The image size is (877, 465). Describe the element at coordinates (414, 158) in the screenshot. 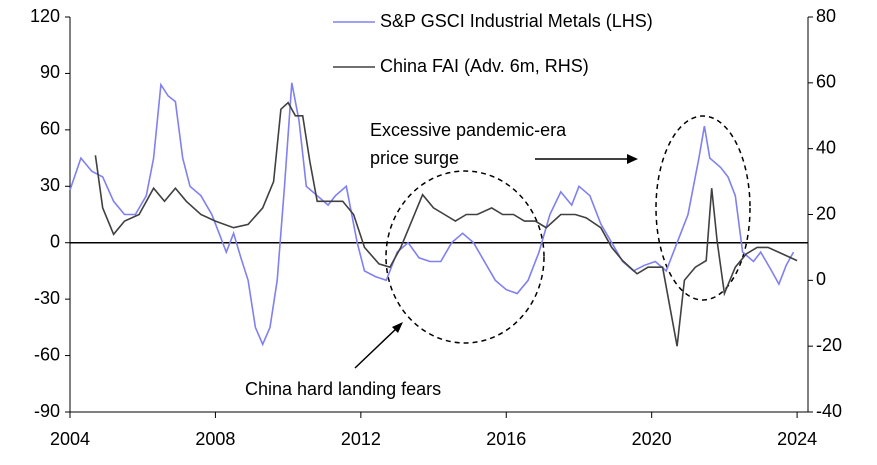

I see `annotation: price surge` at that location.